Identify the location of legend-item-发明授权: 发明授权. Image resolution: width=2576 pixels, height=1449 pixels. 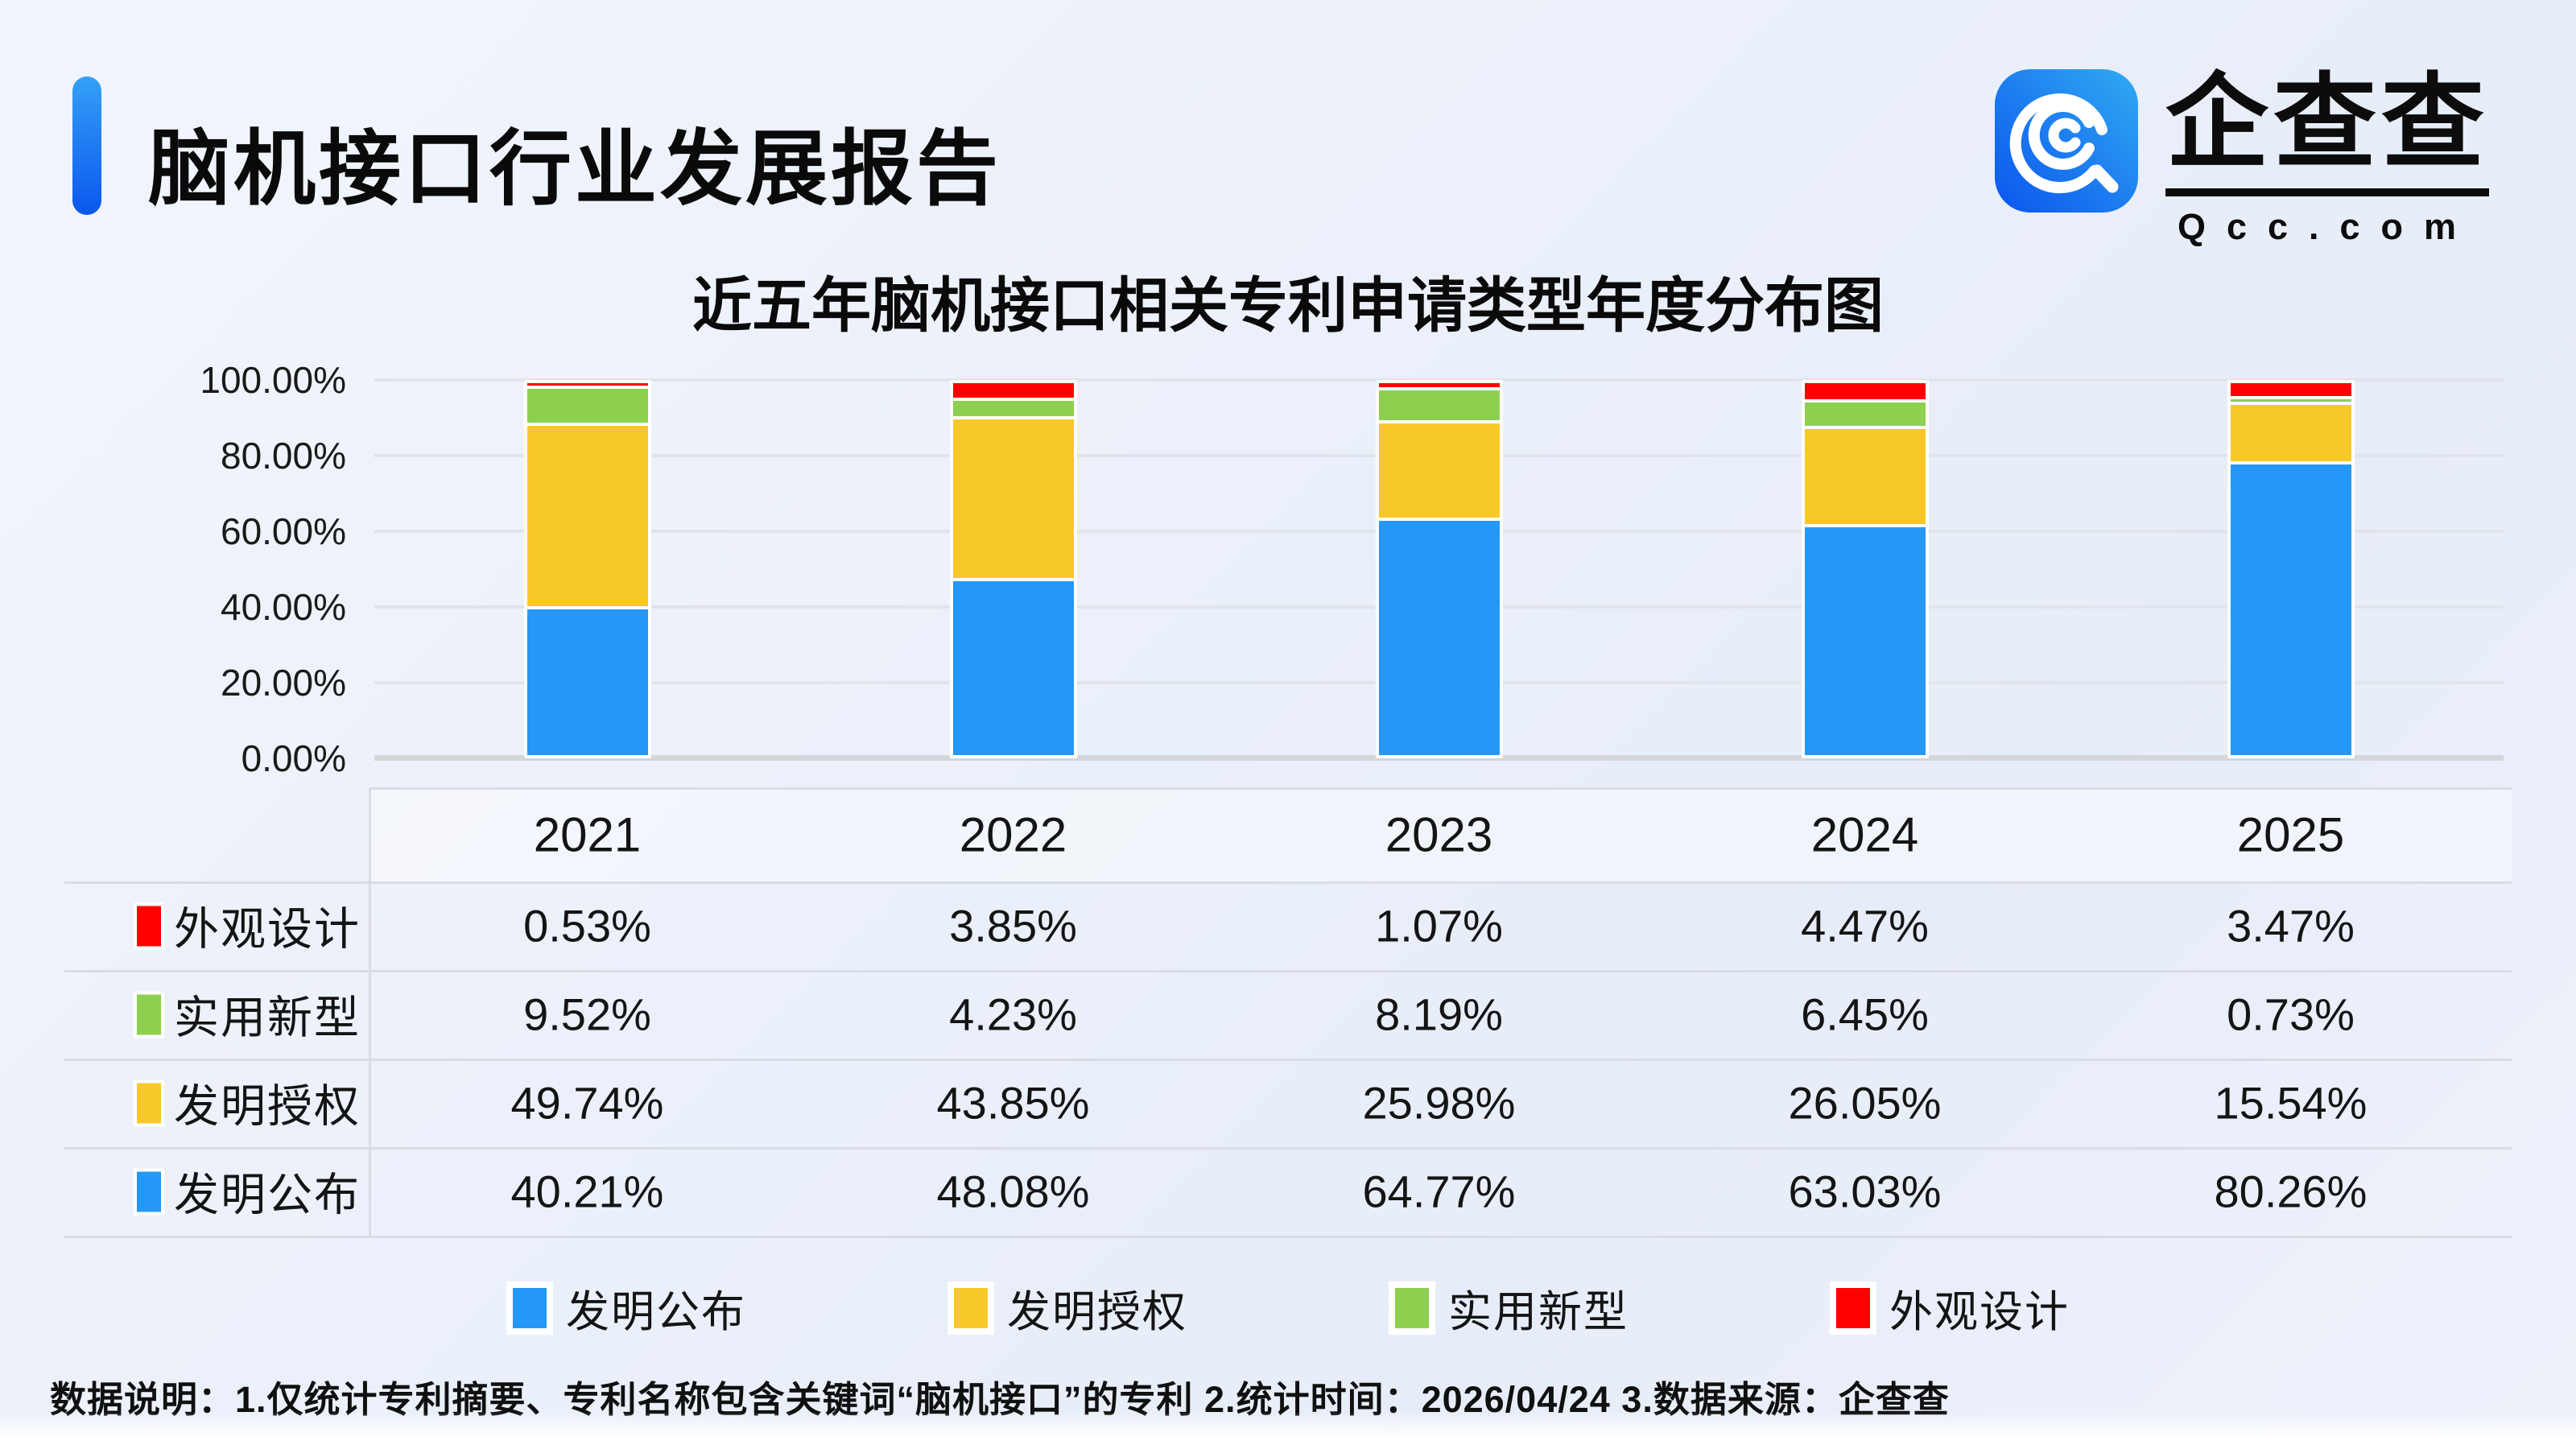
(1067, 1308).